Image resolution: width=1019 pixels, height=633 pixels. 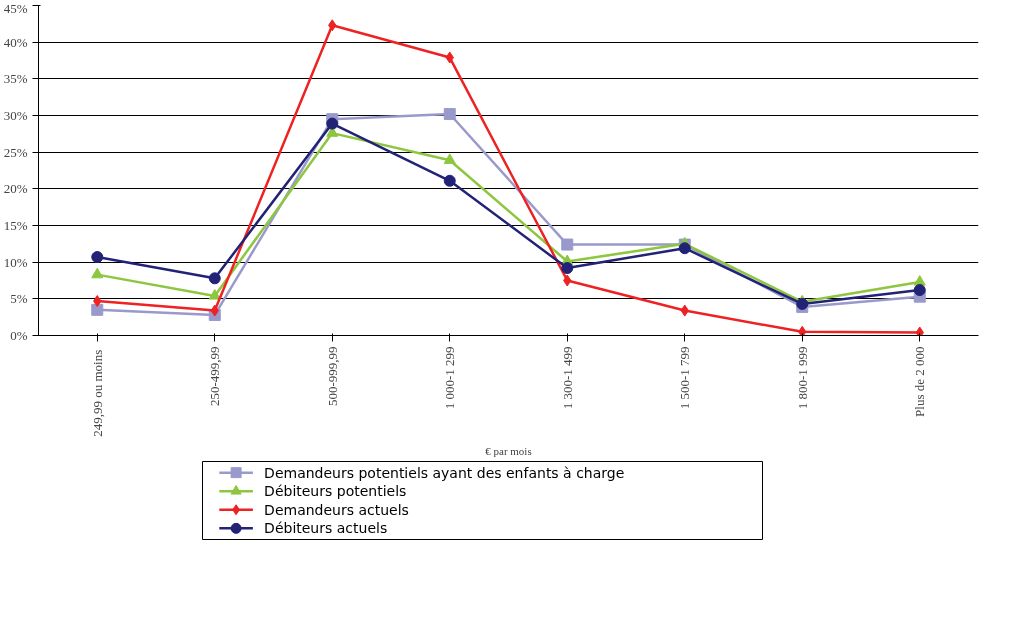 I want to click on y-tick-label: 10%, so click(x=15, y=262).